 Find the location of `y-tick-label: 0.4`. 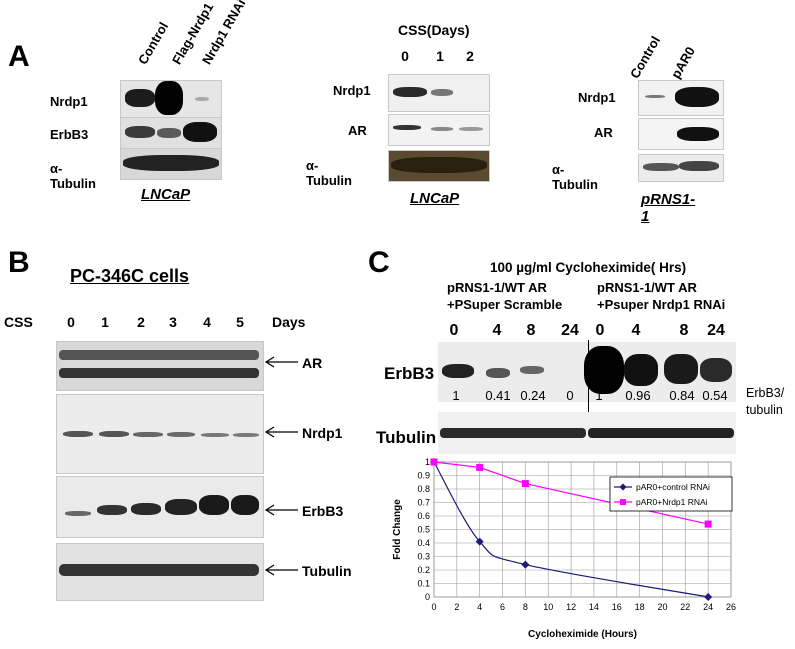

y-tick-label: 0.4 is located at coordinates (423, 543).